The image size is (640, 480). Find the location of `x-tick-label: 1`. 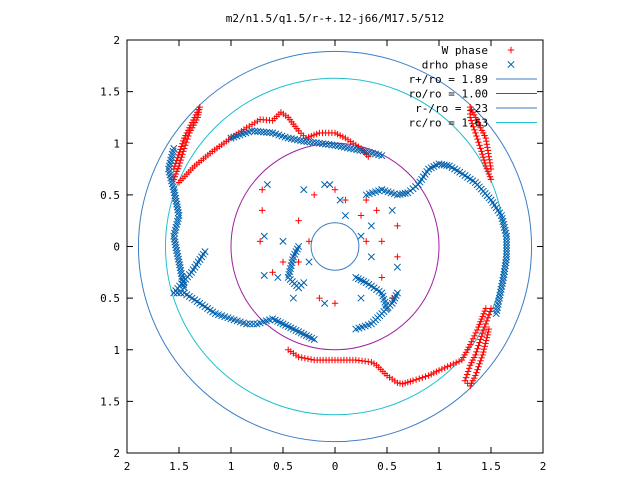

x-tick-label: 1 is located at coordinates (231, 466).